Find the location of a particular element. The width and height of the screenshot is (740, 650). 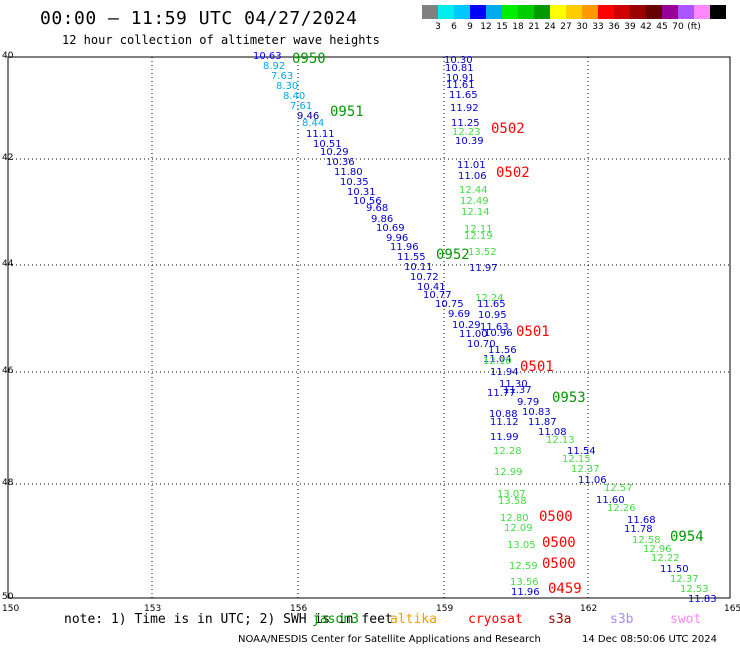

wave-height-value: 9.46 is located at coordinates (308, 116).